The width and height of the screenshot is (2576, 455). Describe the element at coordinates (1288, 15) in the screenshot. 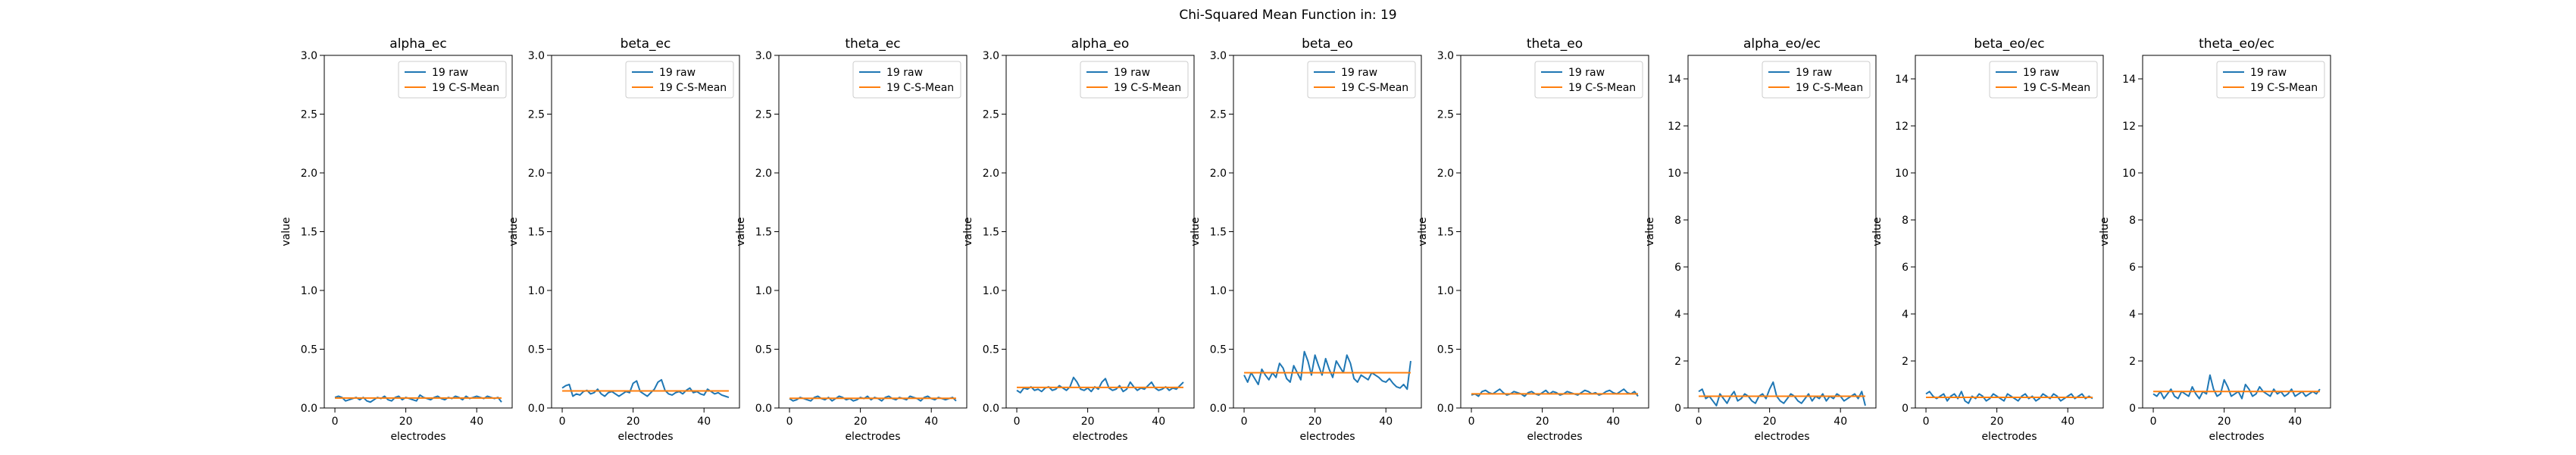

I see `figure-suptitle: Chi-Squared Mean Function in: 19` at that location.